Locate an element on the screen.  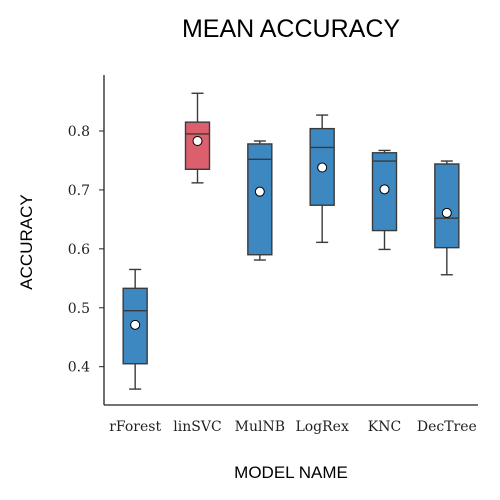
y-tick-label: 0.8 is located at coordinates (79, 132).